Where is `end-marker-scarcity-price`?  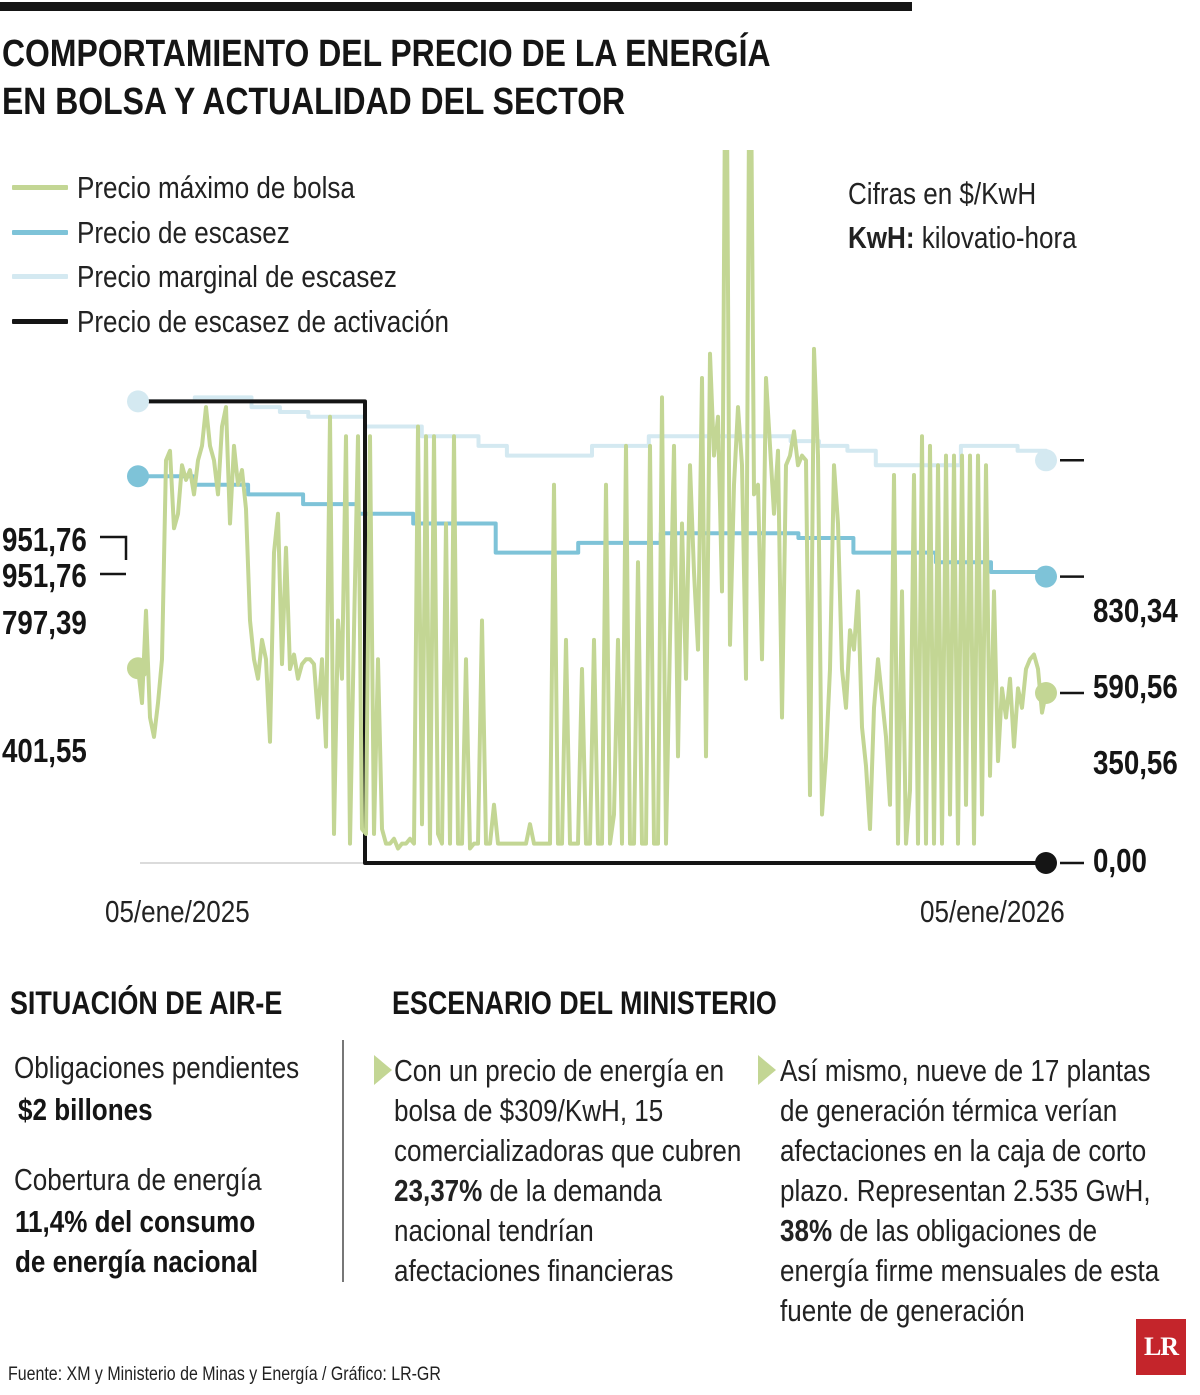 end-marker-scarcity-price is located at coordinates (1046, 576).